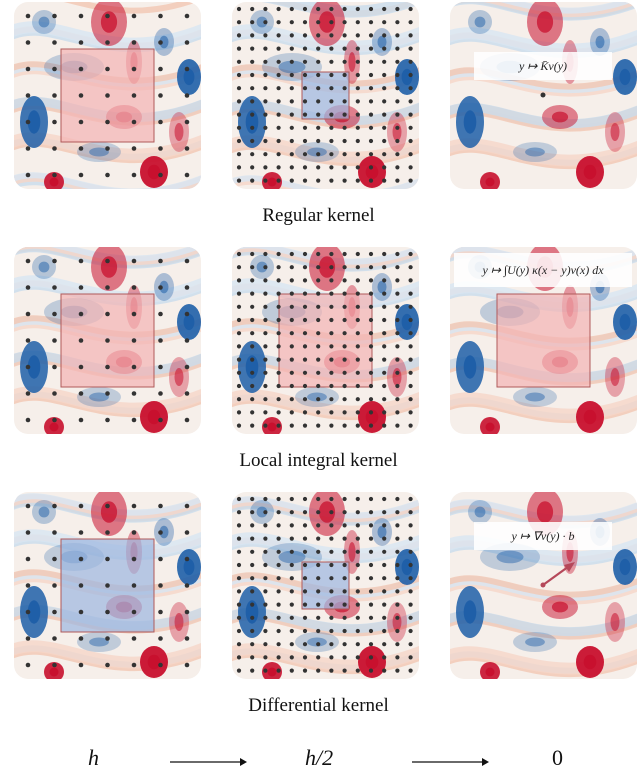  What do you see at coordinates (569, 567) in the screenshot?
I see `arrow-head` at bounding box center [569, 567].